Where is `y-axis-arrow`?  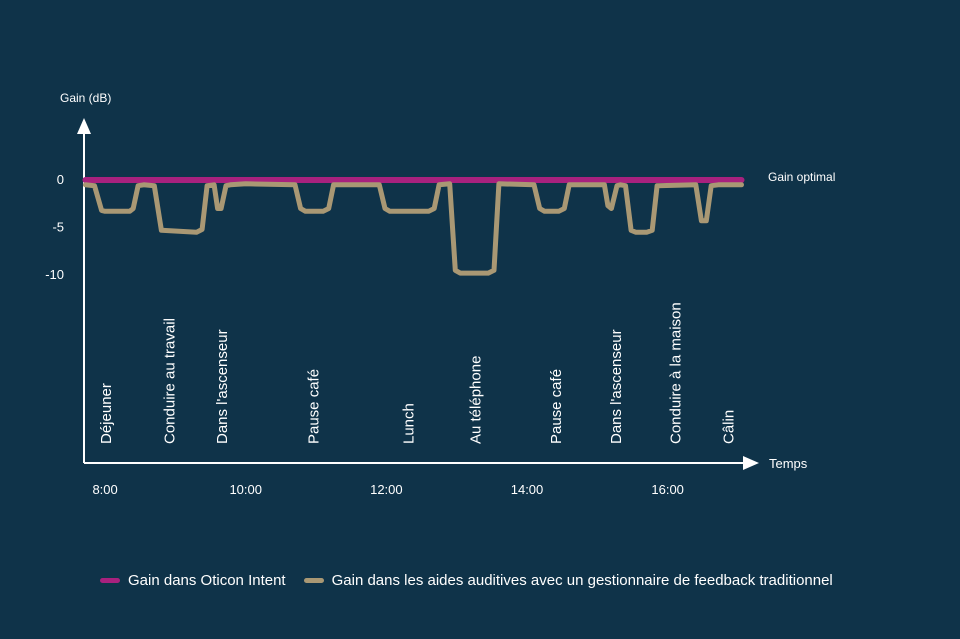
y-axis-arrow is located at coordinates (84, 126).